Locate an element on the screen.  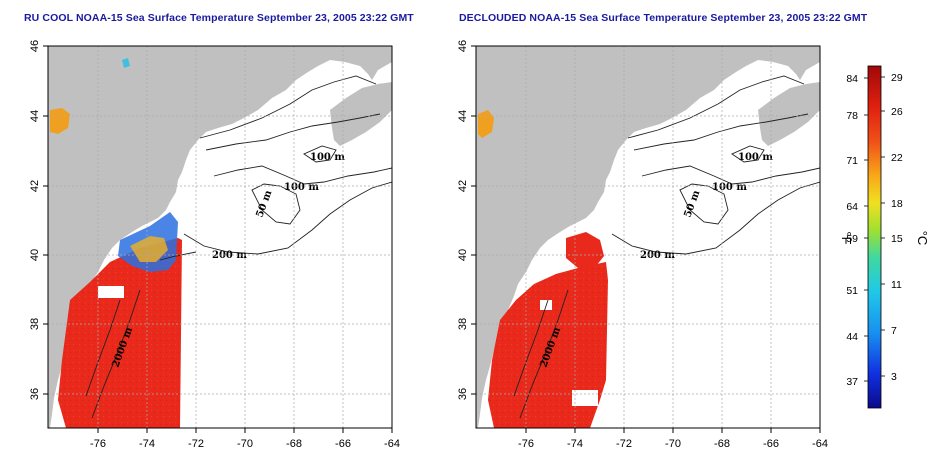
right-label-100m-b: 100 m is located at coordinates (729, 187).